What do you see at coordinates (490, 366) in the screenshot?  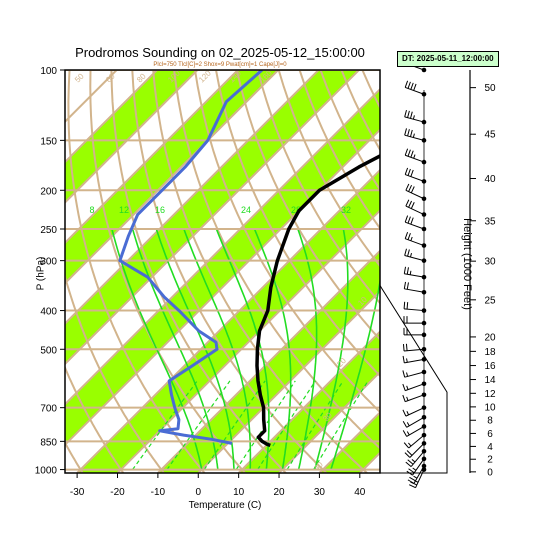 I see `height-tick-label: 16` at bounding box center [490, 366].